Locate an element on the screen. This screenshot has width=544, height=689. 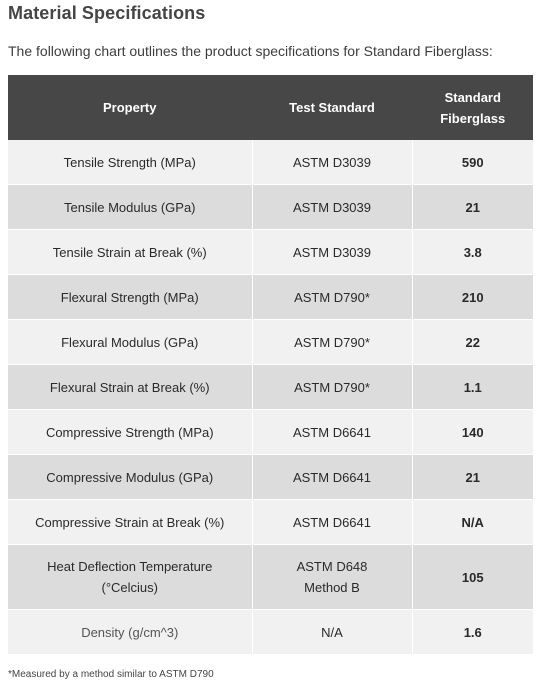
property-cell: Density (g/cm^3) is located at coordinates (130, 632).